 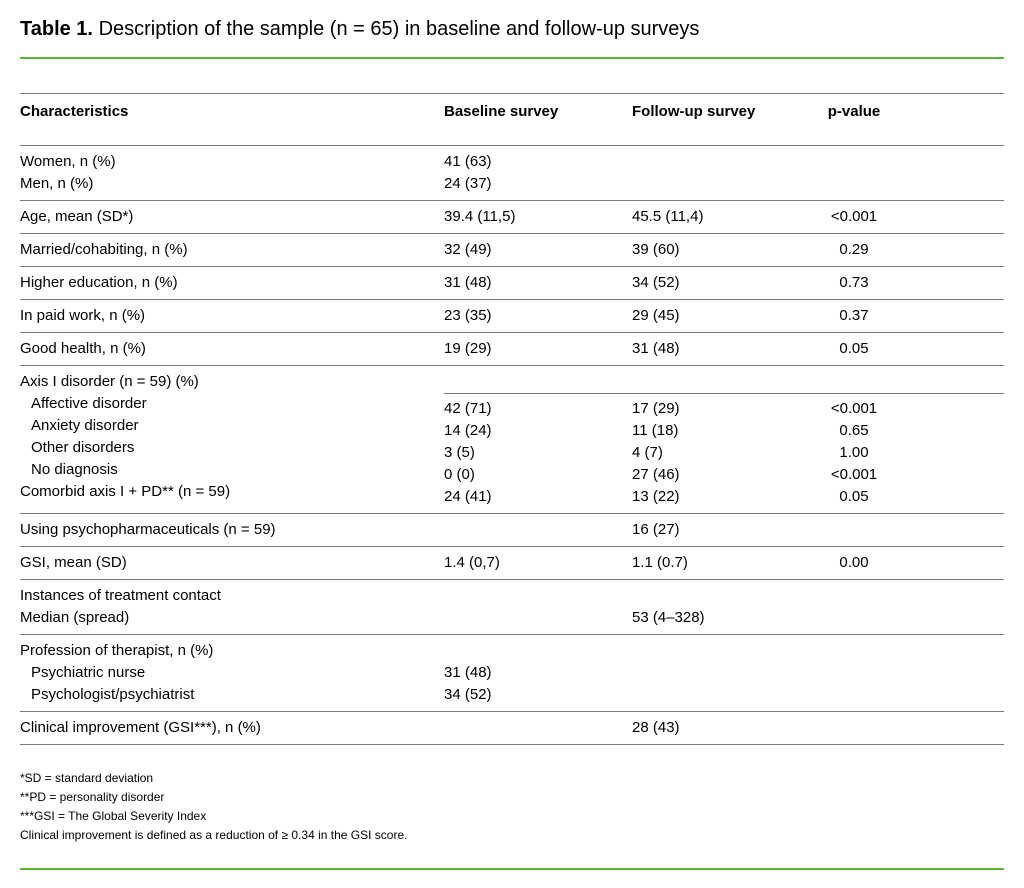 I want to click on followup-cell: 17 (29) 11 (18) 4 (7) 27 (46) 13 (22), so click(x=727, y=453).